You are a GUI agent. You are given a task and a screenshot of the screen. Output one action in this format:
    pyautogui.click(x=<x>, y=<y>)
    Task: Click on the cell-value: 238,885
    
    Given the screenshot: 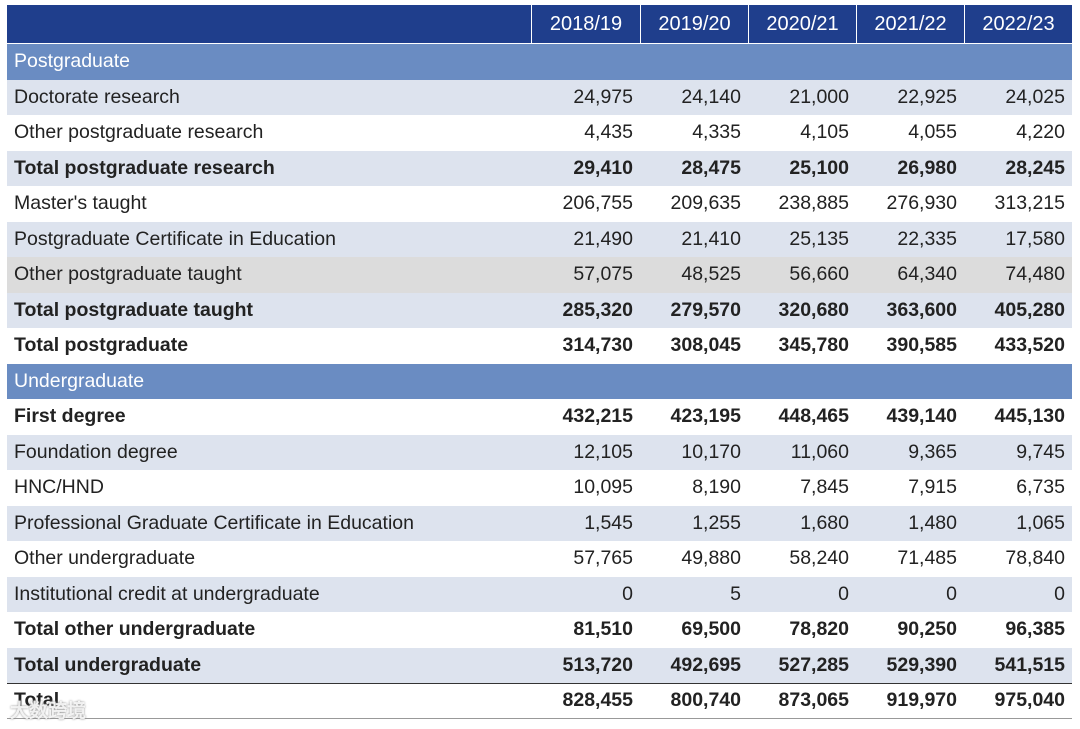 What is the action you would take?
    pyautogui.click(x=814, y=203)
    